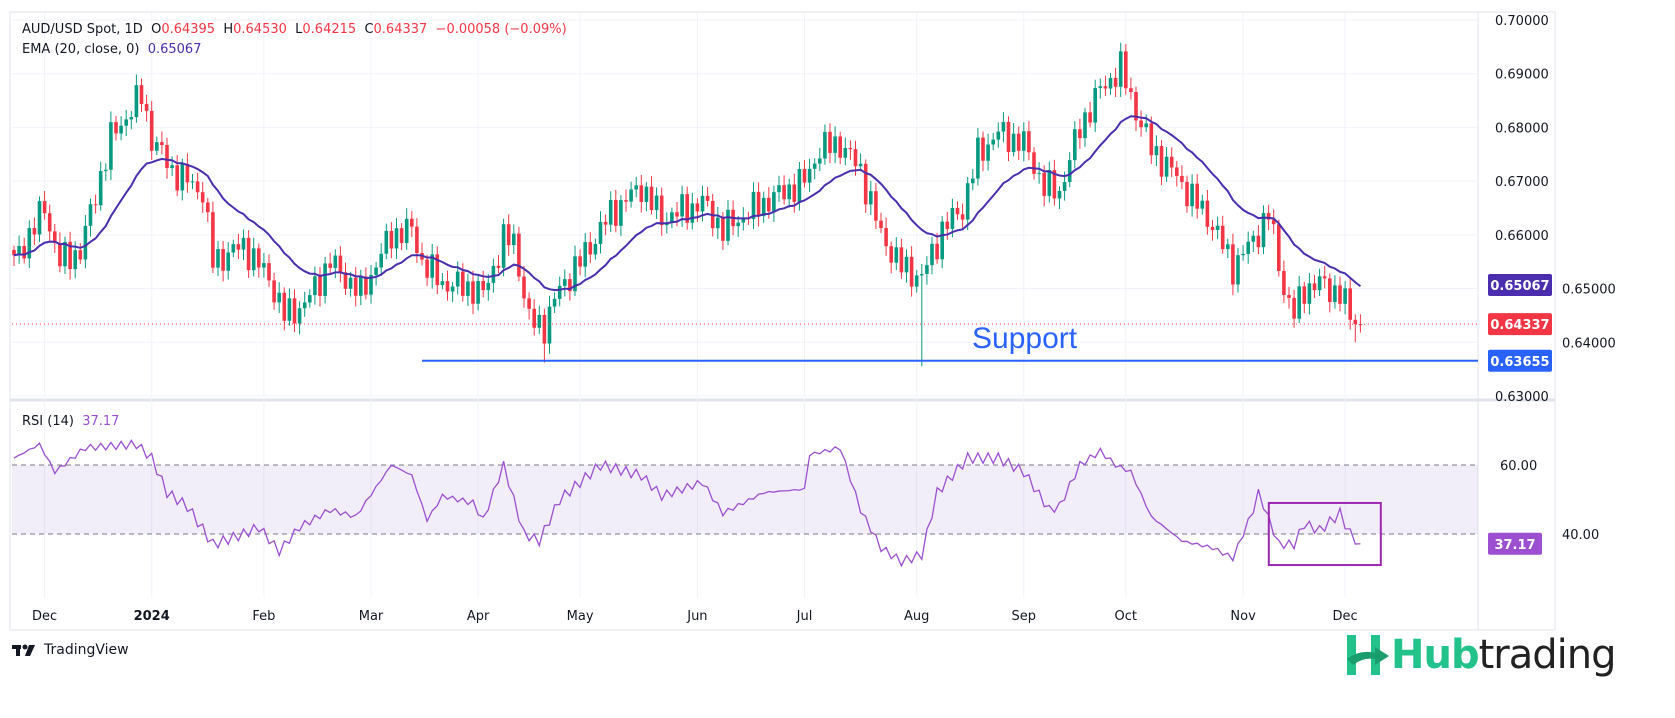 The height and width of the screenshot is (718, 1675). What do you see at coordinates (70, 650) in the screenshot?
I see `tradingview-logo: TradingView` at bounding box center [70, 650].